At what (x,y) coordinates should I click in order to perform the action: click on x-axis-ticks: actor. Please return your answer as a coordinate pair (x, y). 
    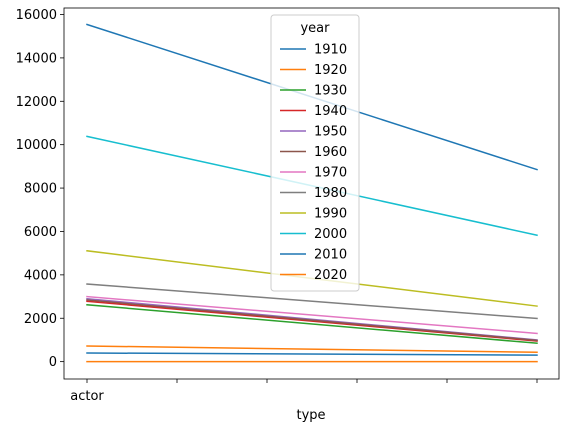
    Looking at the image, I should click on (304, 391).